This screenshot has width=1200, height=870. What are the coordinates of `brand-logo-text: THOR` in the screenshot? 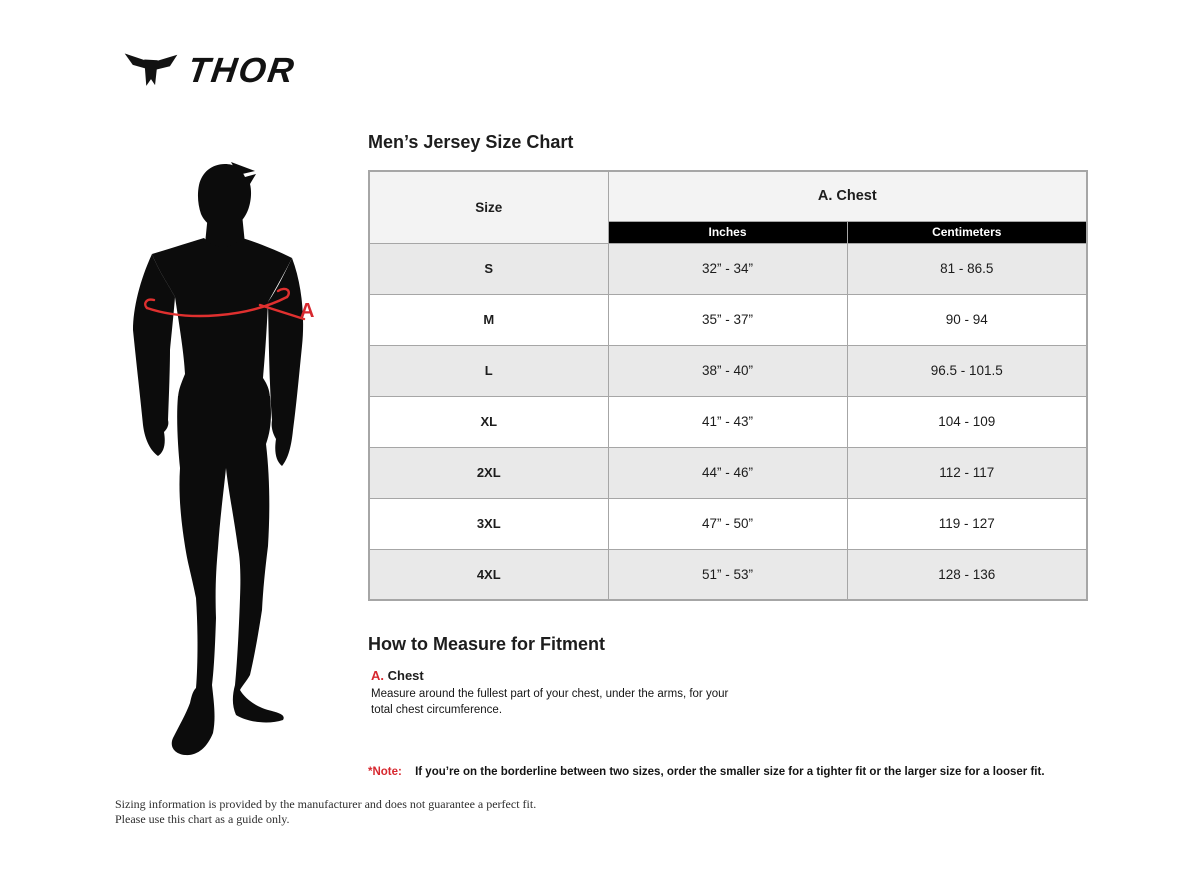 It's located at (241, 70).